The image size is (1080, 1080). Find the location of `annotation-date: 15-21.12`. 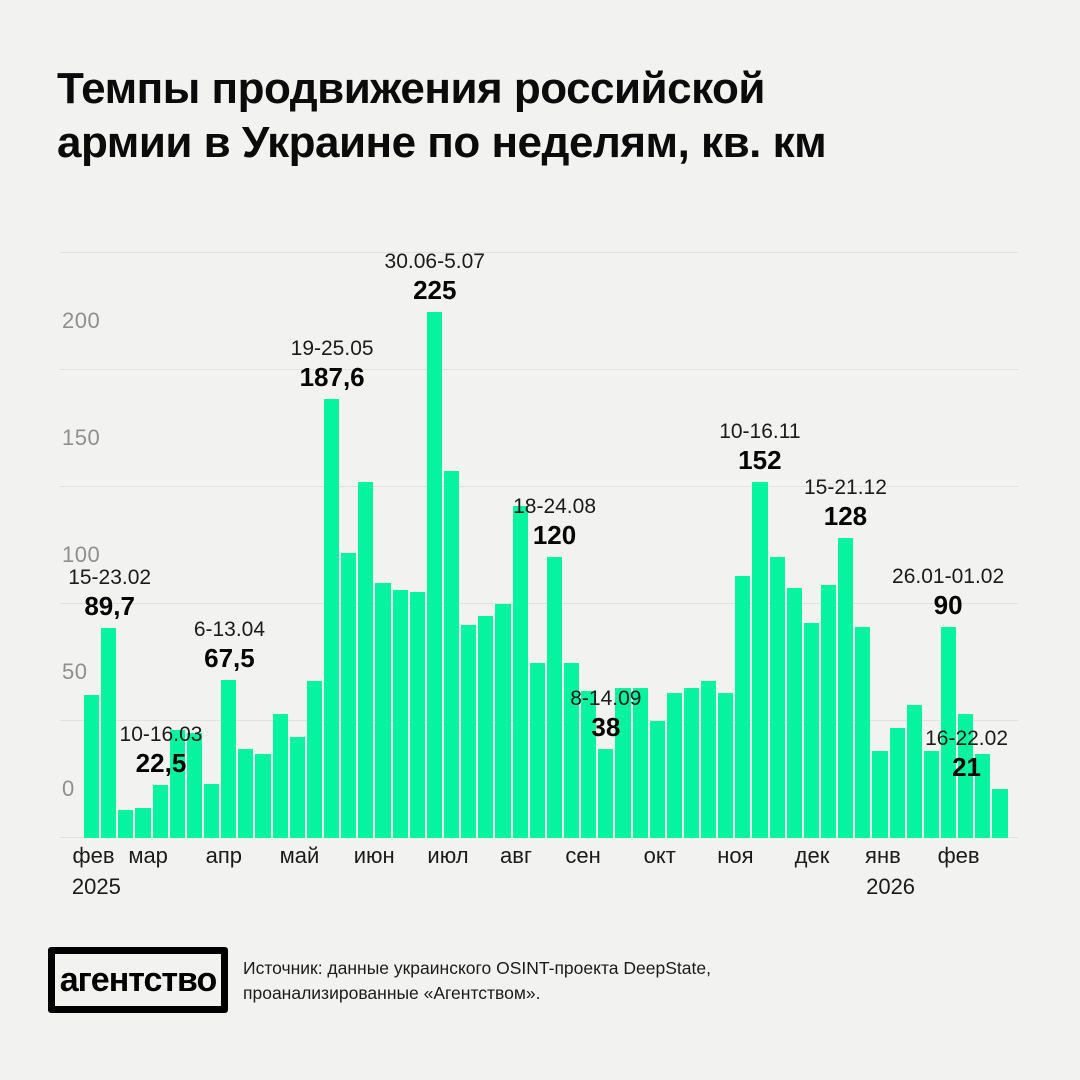

annotation-date: 15-21.12 is located at coordinates (845, 488).